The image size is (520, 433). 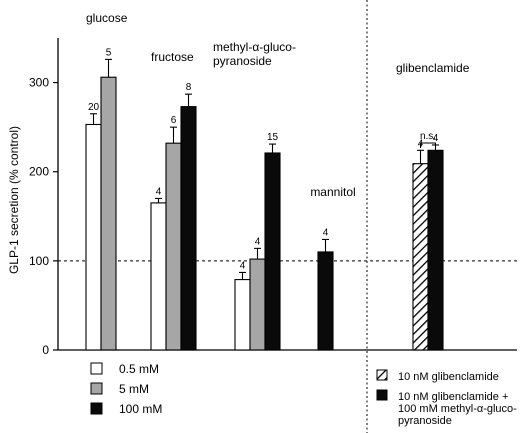 I want to click on n-label: 6, so click(x=174, y=120).